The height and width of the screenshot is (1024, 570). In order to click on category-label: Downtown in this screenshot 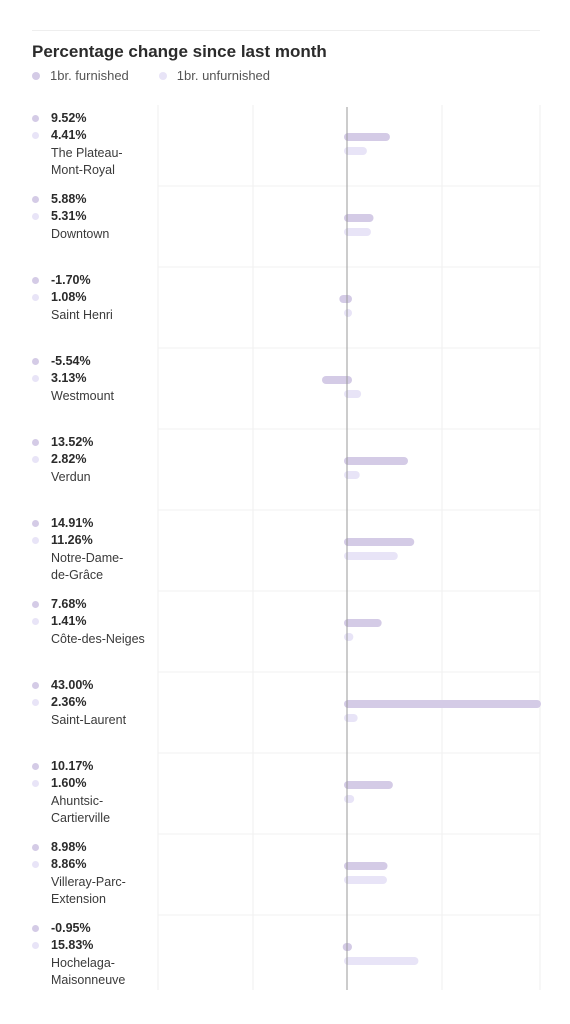, I will do `click(106, 234)`.